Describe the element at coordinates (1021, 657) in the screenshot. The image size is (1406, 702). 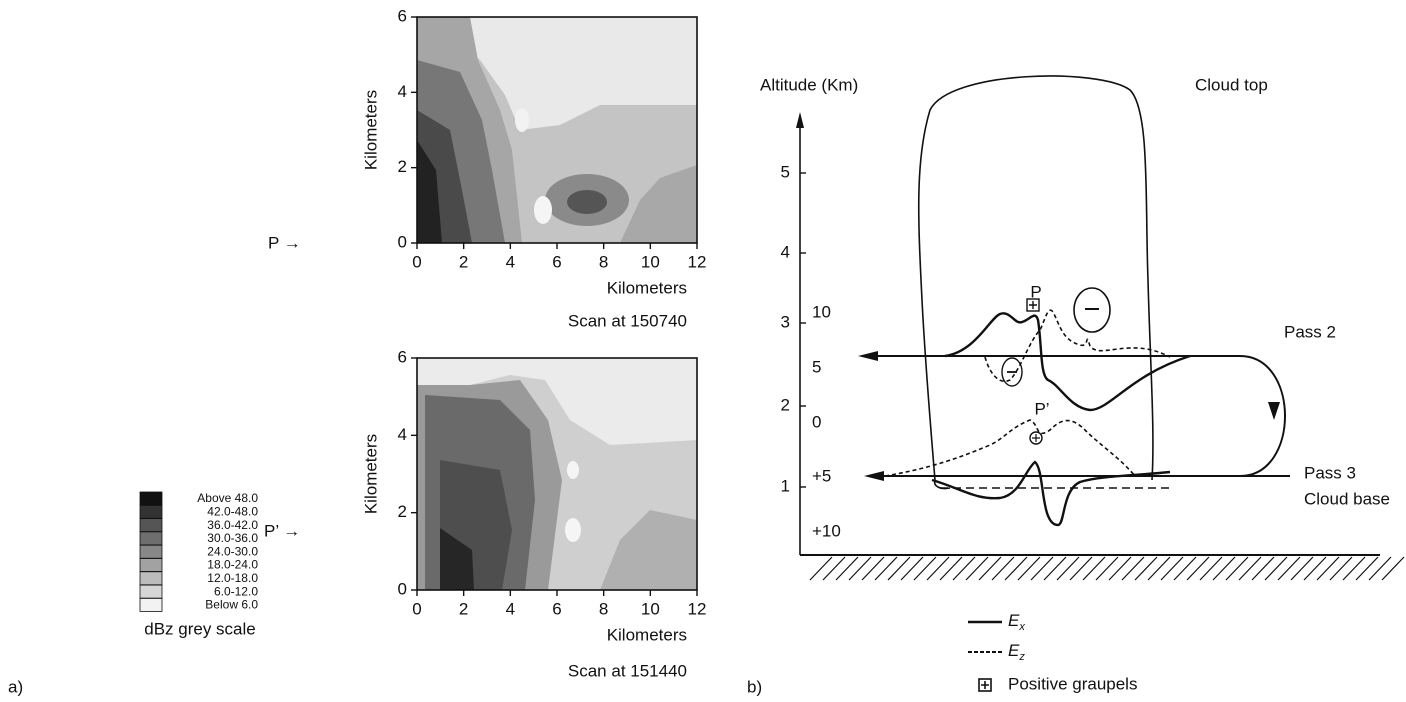
I see `subscript: z` at that location.